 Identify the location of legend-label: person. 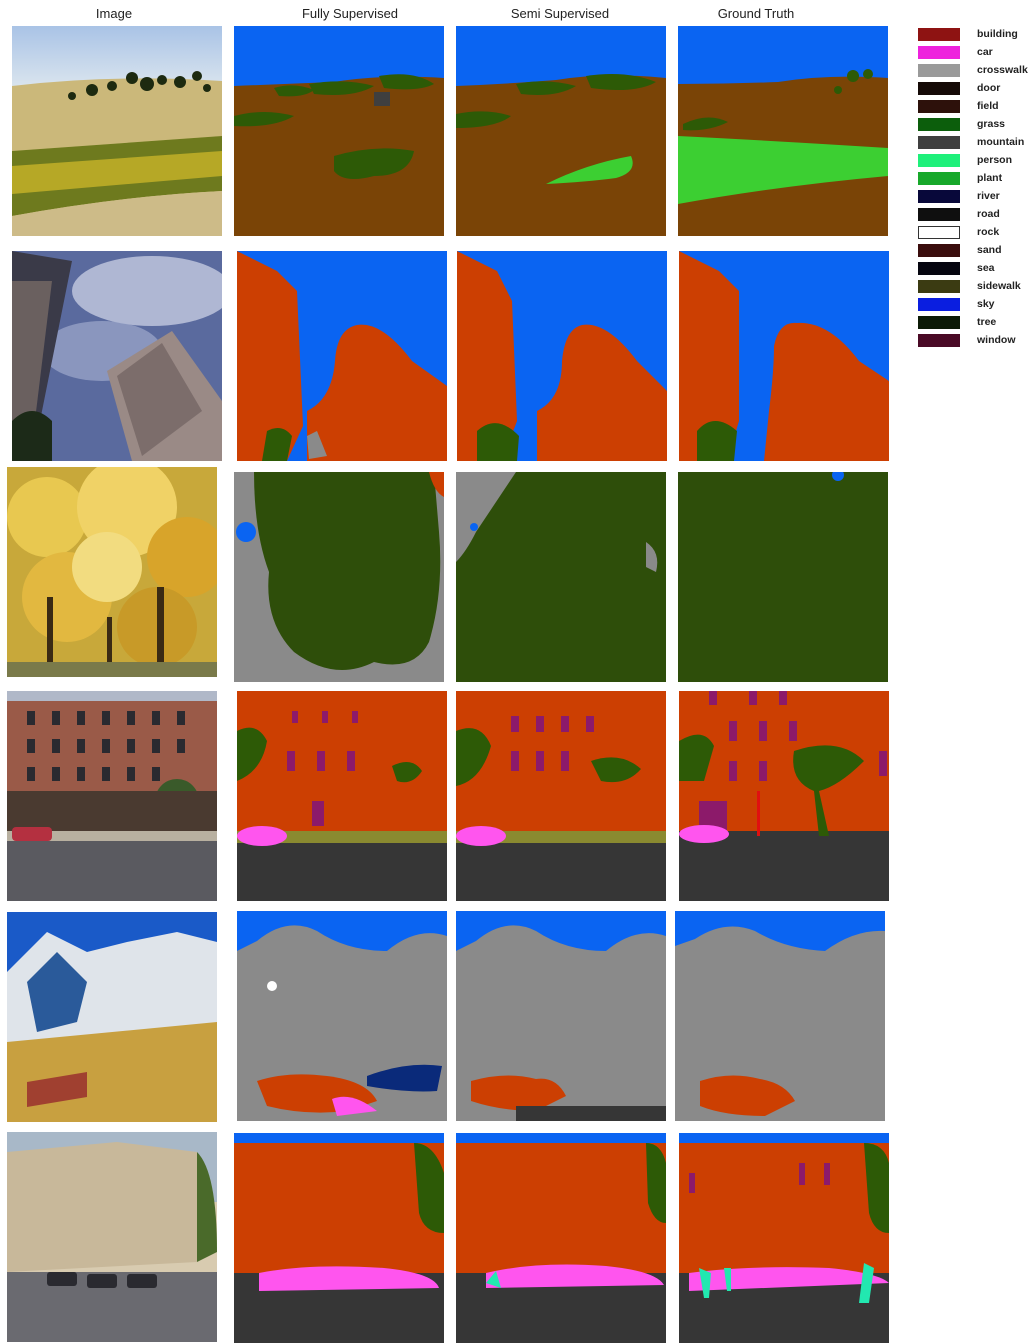
(995, 160).